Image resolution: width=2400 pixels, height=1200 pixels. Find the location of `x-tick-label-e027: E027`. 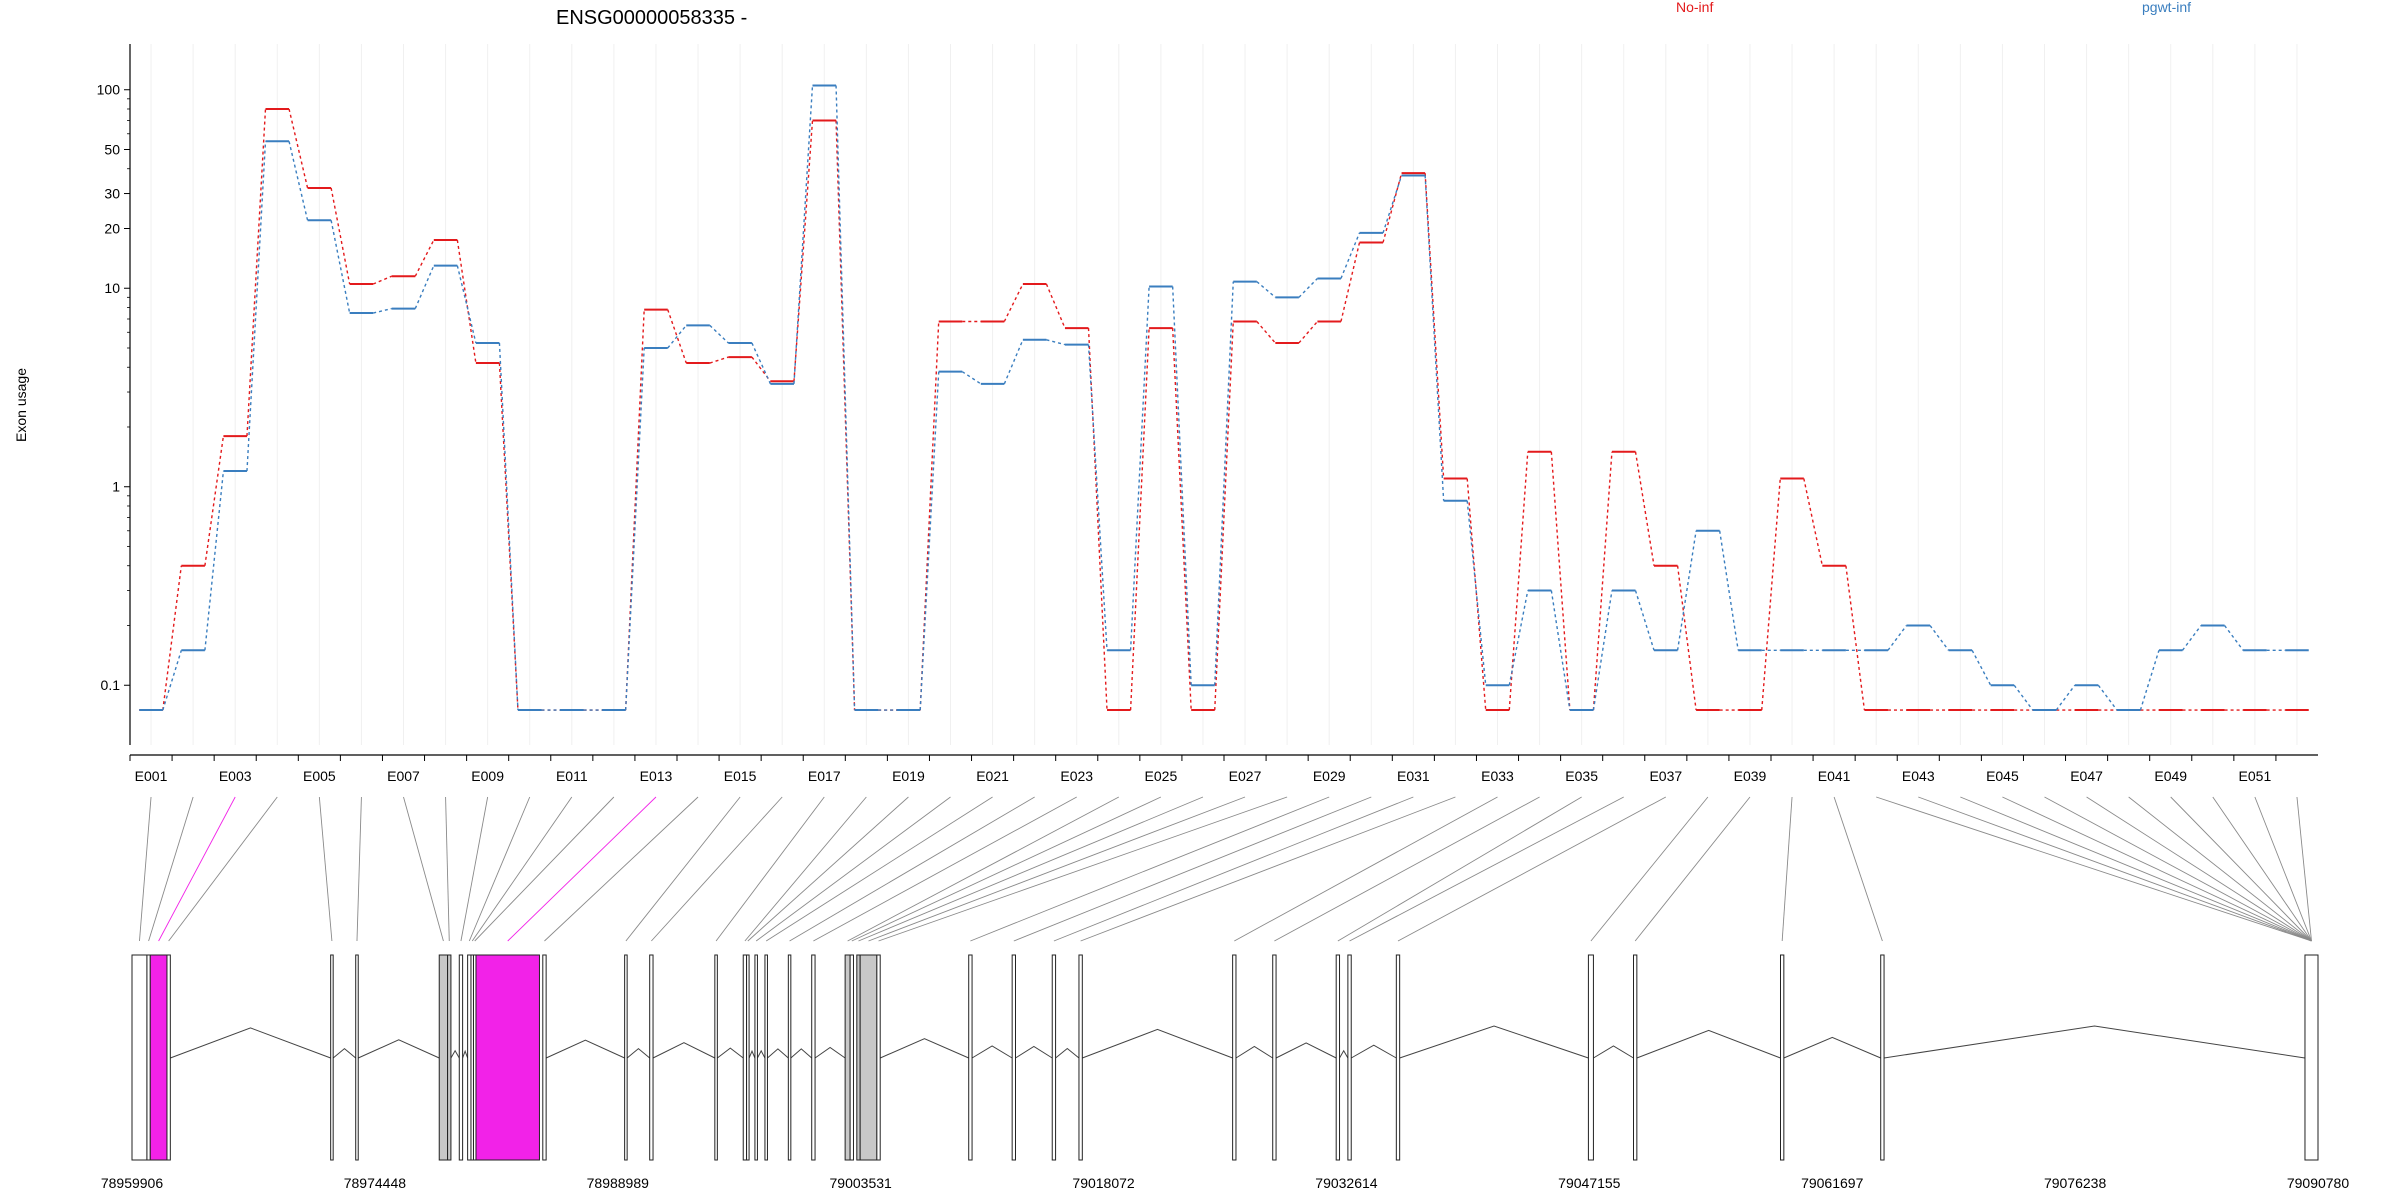

x-tick-label-e027: E027 is located at coordinates (1245, 776).